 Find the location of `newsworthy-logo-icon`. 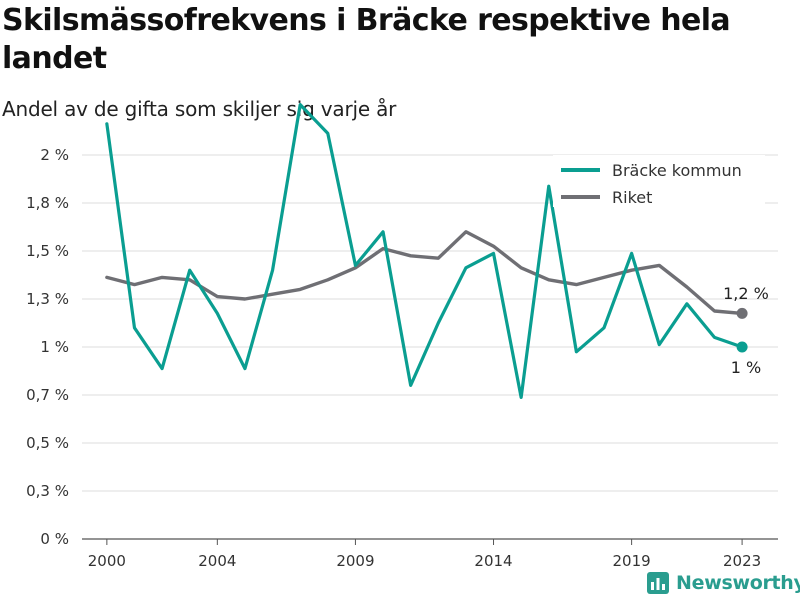

newsworthy-logo-icon is located at coordinates (658, 583).